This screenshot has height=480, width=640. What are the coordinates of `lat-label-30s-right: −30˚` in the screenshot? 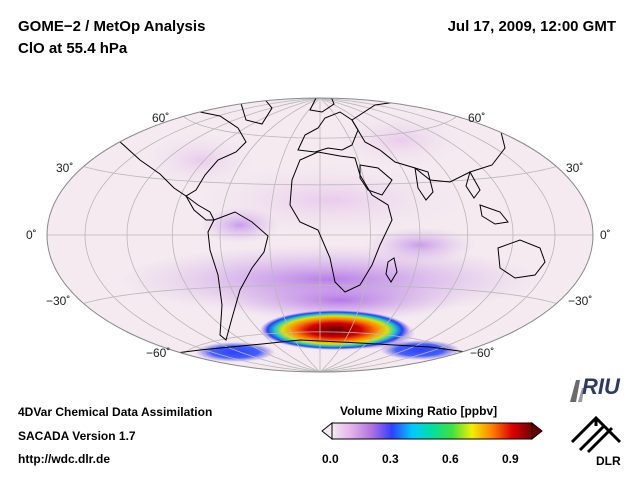 It's located at (580, 301).